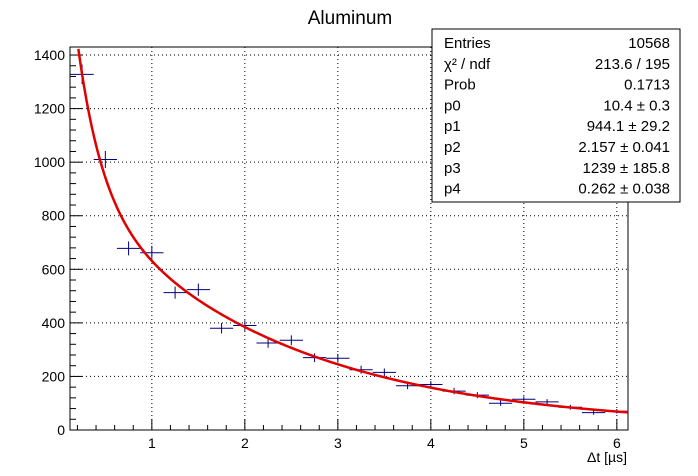 This screenshot has width=698, height=476. What do you see at coordinates (467, 64) in the screenshot?
I see `stats-row-label: χ² / ndf` at bounding box center [467, 64].